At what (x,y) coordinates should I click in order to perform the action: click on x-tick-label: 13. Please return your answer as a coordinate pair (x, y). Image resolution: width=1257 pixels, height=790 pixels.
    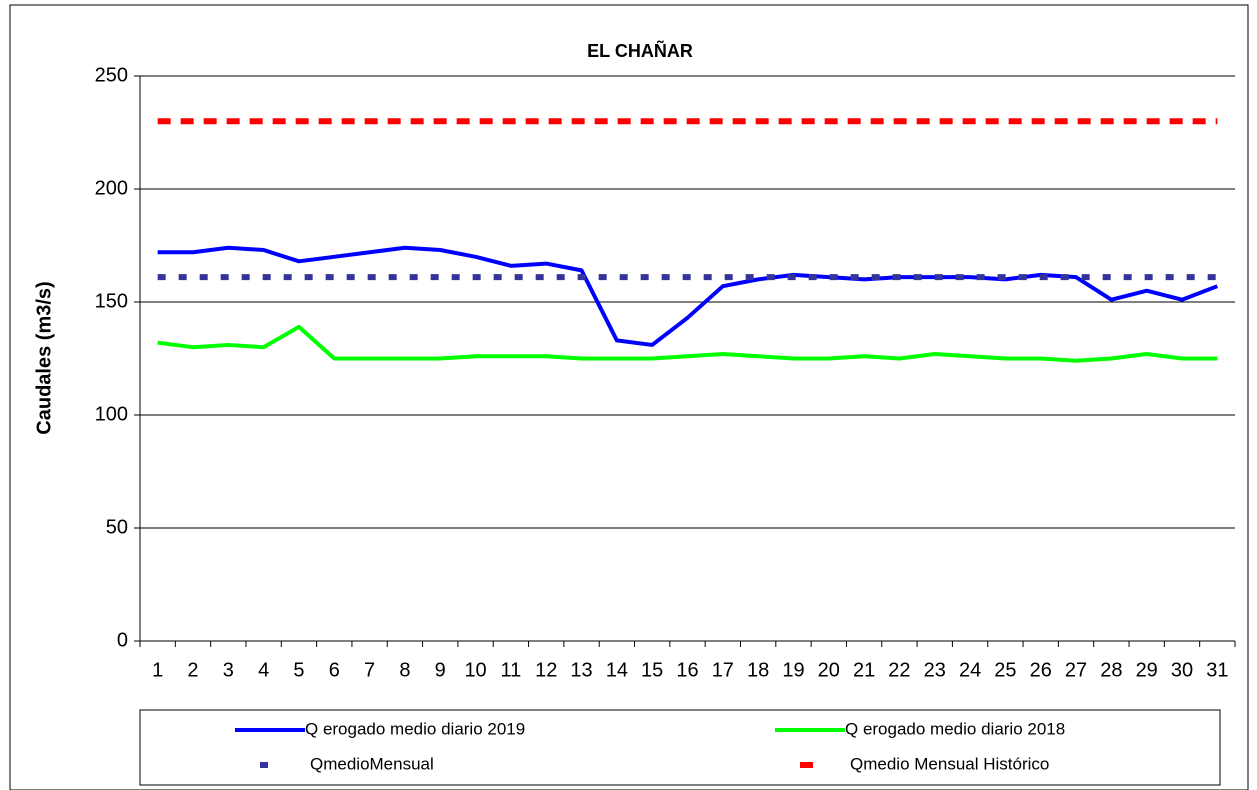
    Looking at the image, I should click on (581, 670).